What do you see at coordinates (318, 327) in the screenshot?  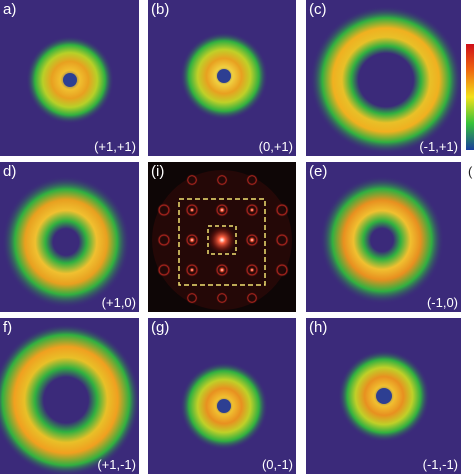 I see `panel-letter: (h)` at bounding box center [318, 327].